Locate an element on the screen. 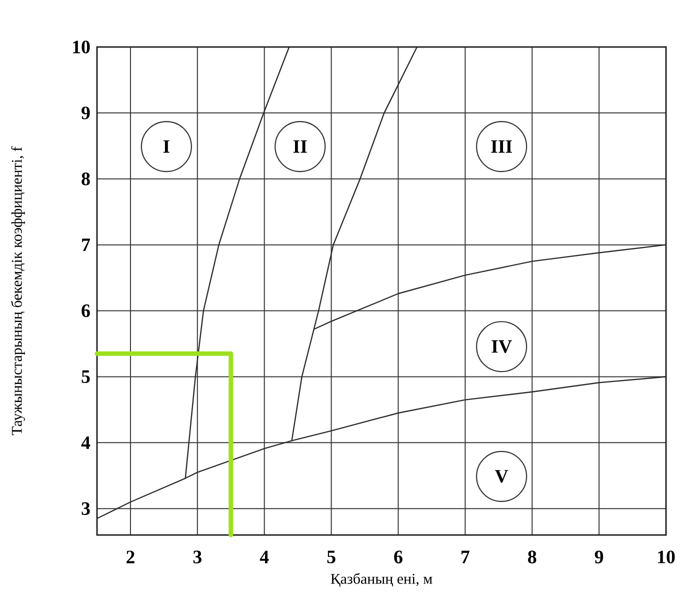 Image resolution: width=681 pixels, height=597 pixels. y-tick-label: 9 is located at coordinates (86, 113).